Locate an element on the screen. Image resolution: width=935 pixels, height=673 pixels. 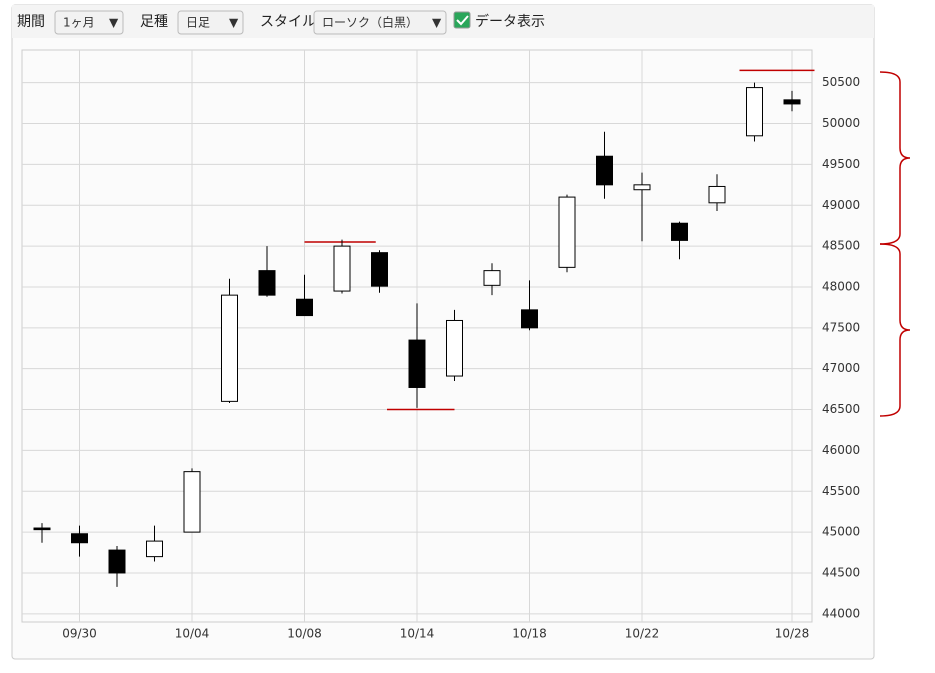
y-tick-label: 45500 is located at coordinates (841, 491).